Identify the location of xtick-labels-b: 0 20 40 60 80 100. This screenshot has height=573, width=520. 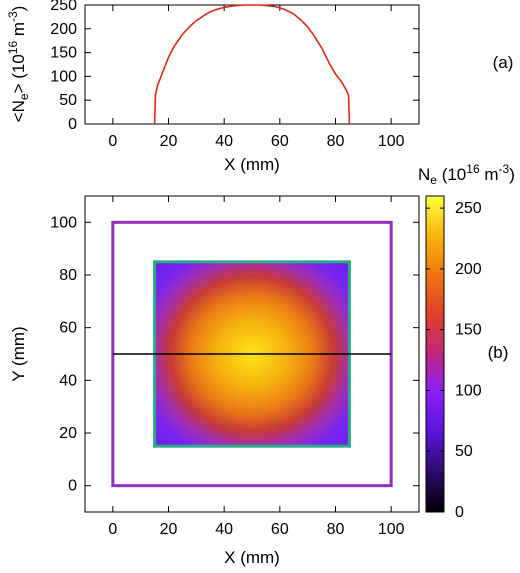
(256, 529).